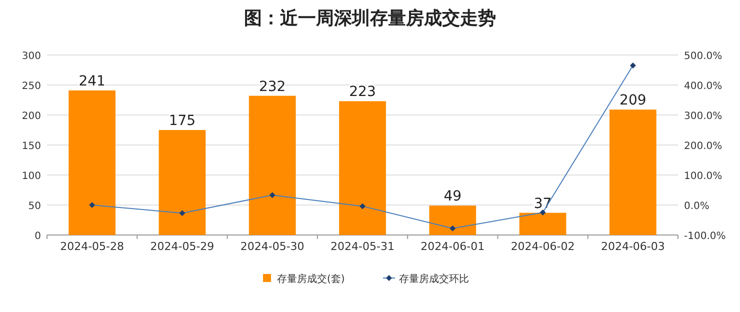 Image resolution: width=740 pixels, height=312 pixels. What do you see at coordinates (31, 176) in the screenshot?
I see `y-tick-label: 100` at bounding box center [31, 176].